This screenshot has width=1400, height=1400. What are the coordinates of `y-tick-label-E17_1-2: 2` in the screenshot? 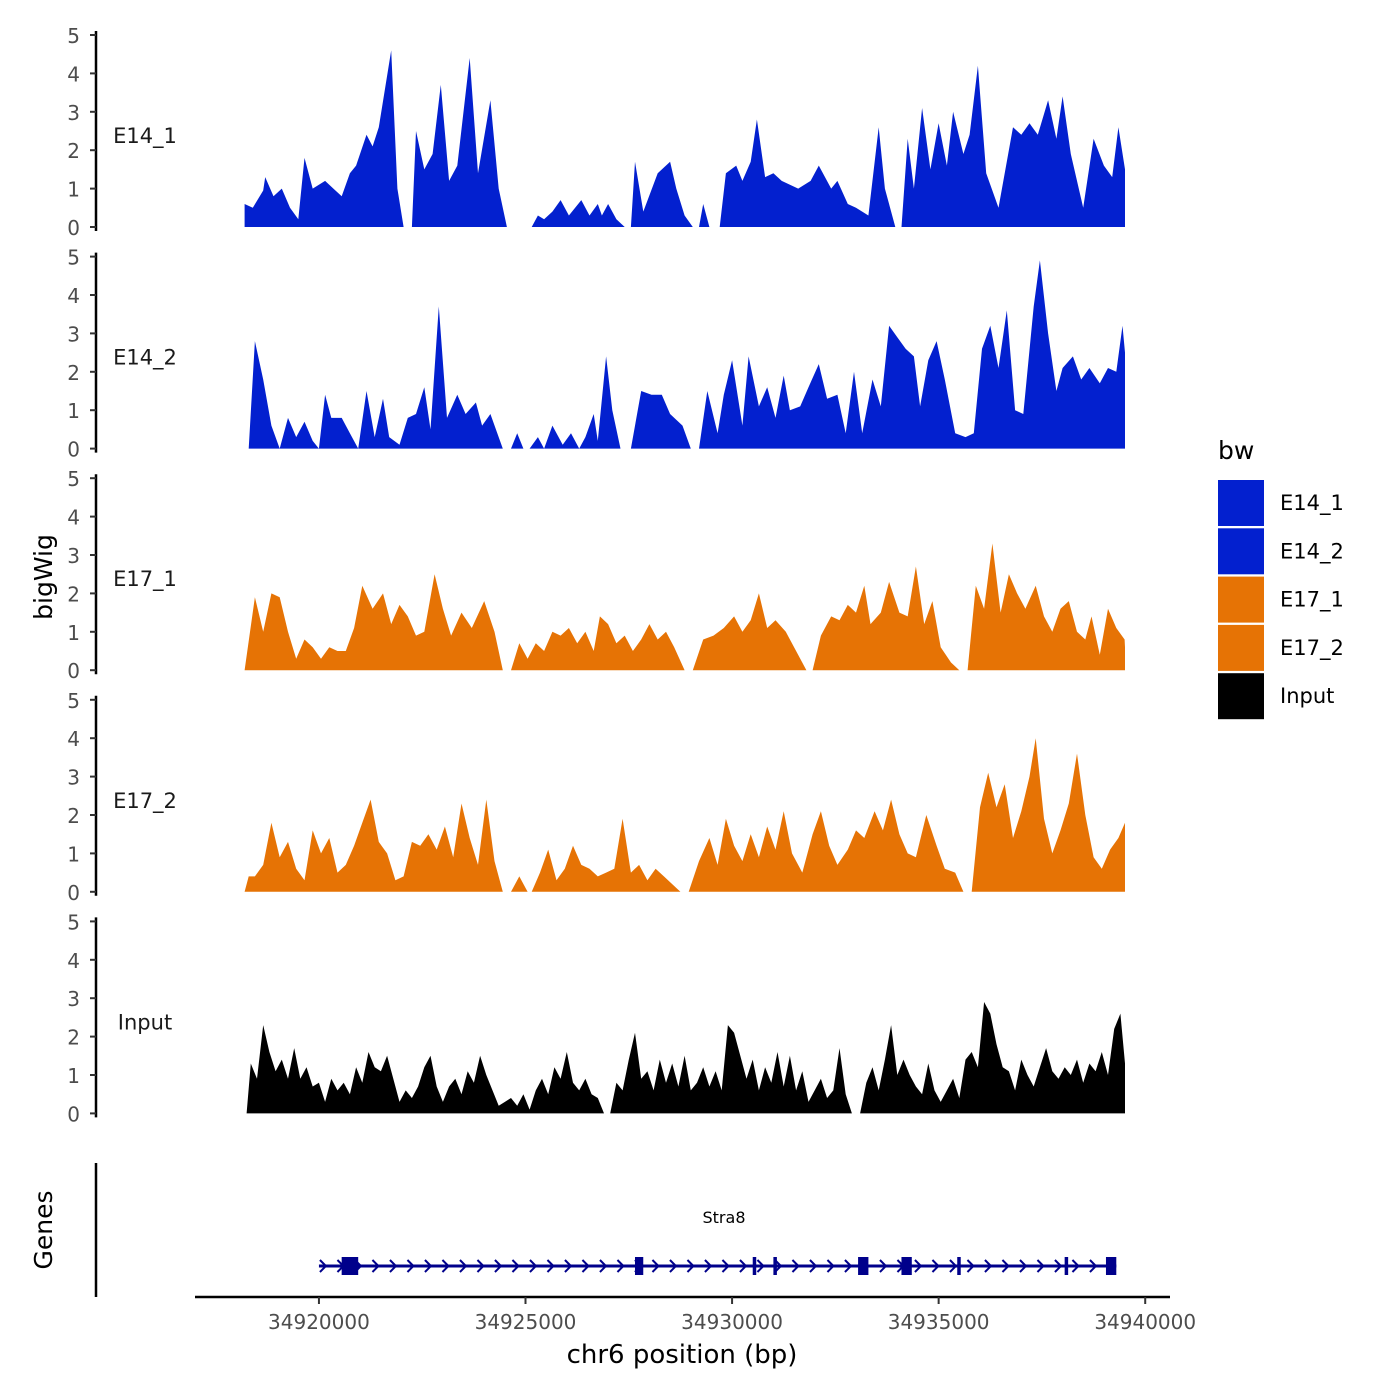 It's located at (73, 594).